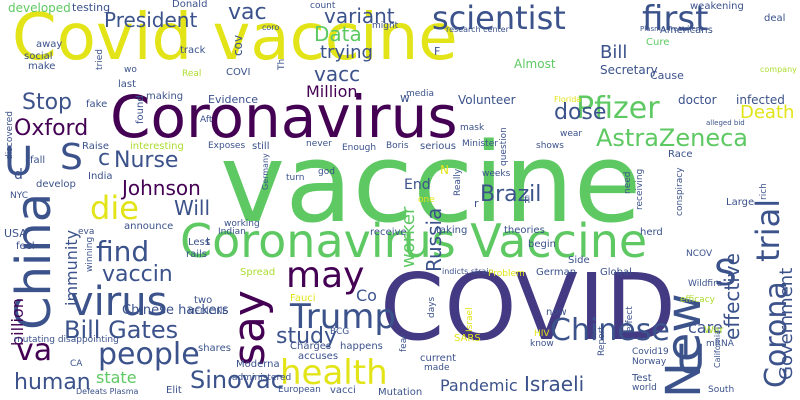  Describe the element at coordinates (426, 200) in the screenshot. I see `word-one: one` at that location.